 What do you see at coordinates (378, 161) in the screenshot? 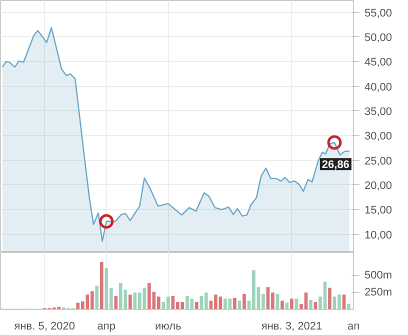
I see `y-tick-label: 25,00` at bounding box center [378, 161].